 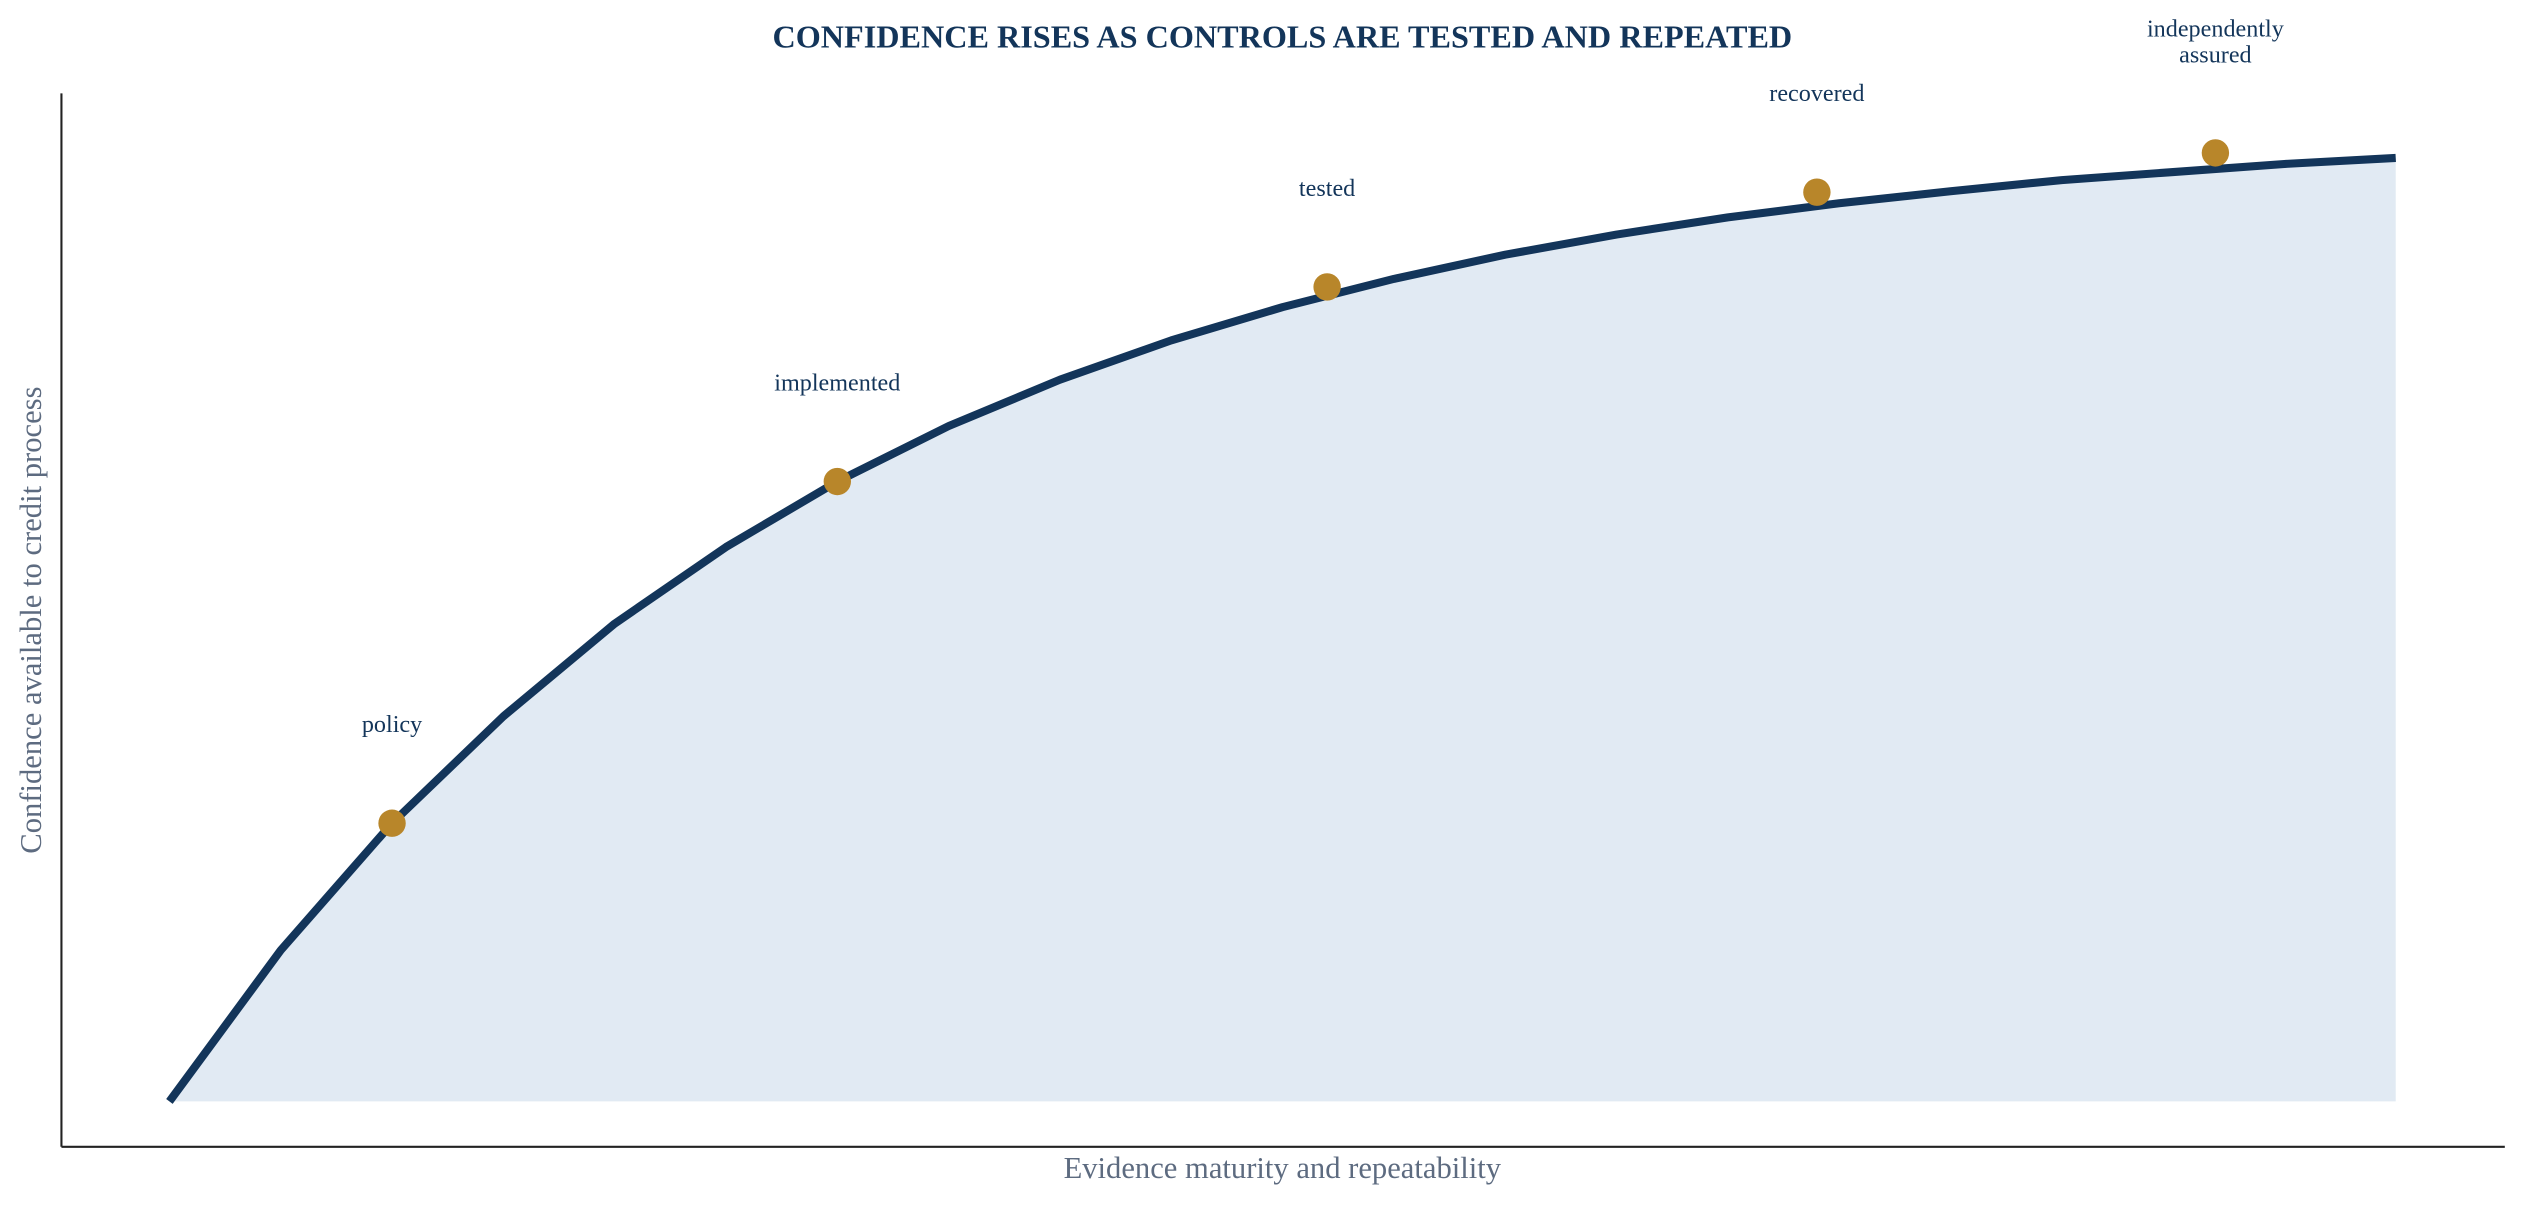 I want to click on milestone-label: independently assured, so click(x=2215, y=41).